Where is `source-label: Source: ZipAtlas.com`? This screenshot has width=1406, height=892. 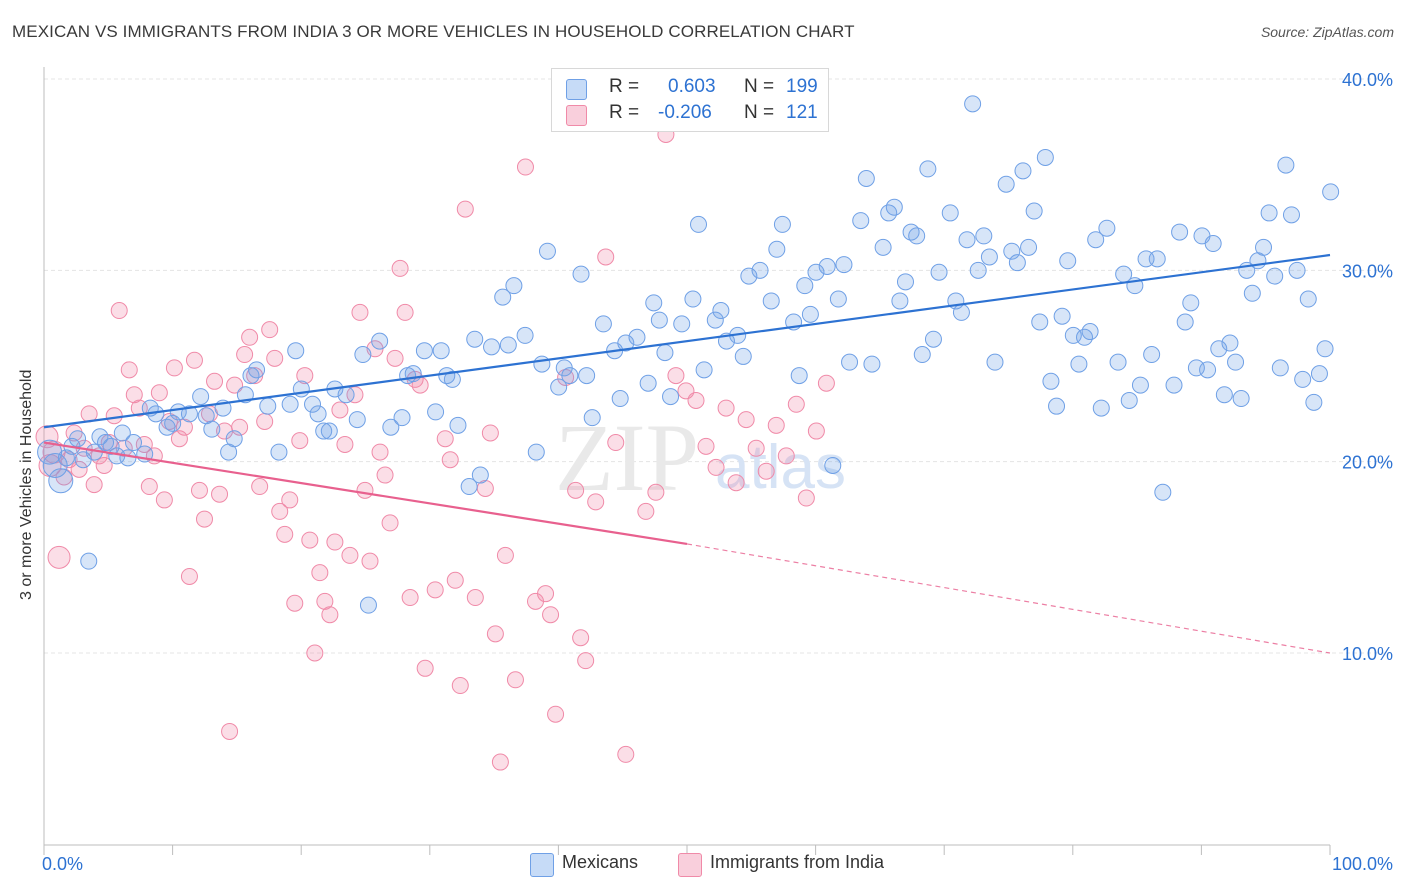
source-label: Source: ZipAtlas.com is located at coordinates (1327, 32).